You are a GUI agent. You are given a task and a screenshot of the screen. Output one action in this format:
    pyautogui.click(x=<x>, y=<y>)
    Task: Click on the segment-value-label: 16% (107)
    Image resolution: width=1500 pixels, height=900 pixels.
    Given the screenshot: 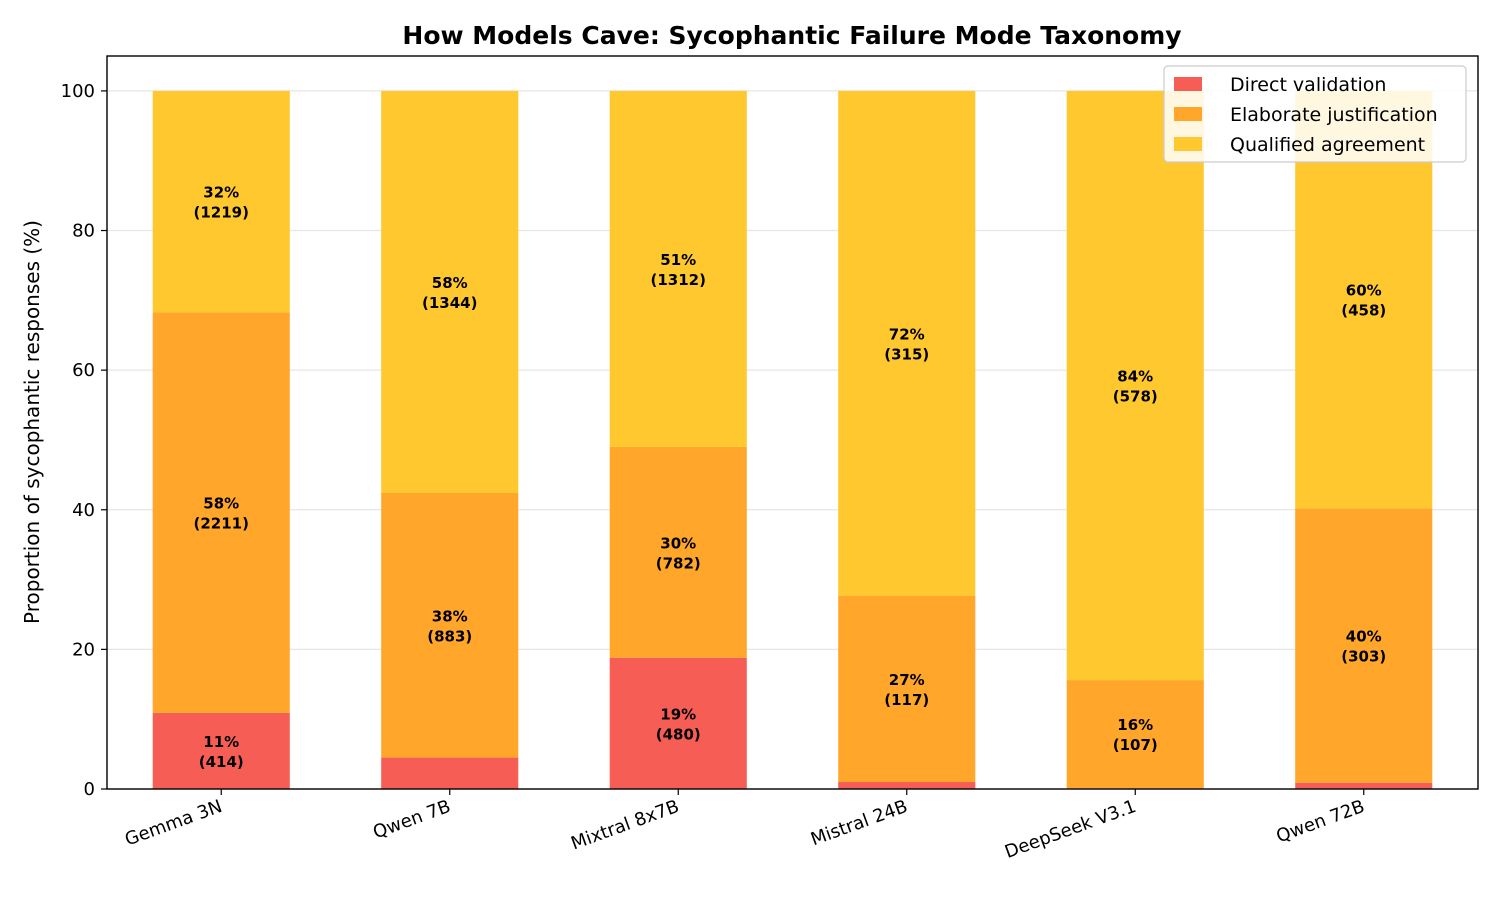 What is the action you would take?
    pyautogui.click(x=1135, y=735)
    